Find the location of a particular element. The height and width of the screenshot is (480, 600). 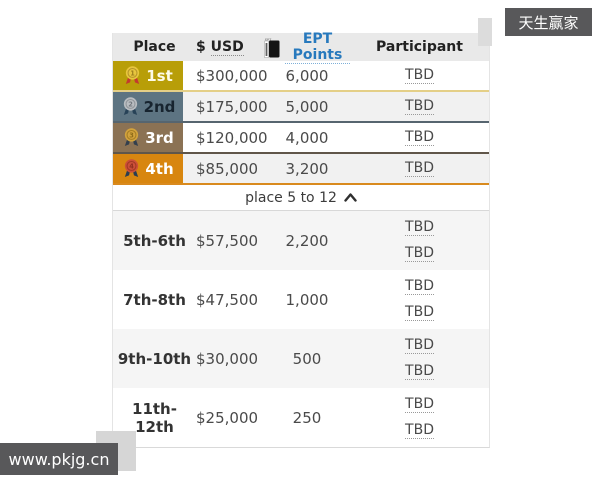

usd-value: $175,000 is located at coordinates (232, 106).